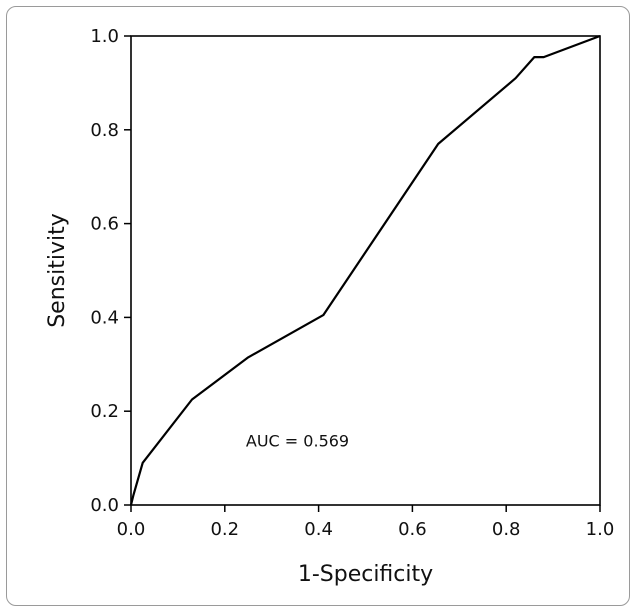 This screenshot has height=606, width=636. Describe the element at coordinates (104, 130) in the screenshot. I see `y-tick-label: 0.8` at that location.